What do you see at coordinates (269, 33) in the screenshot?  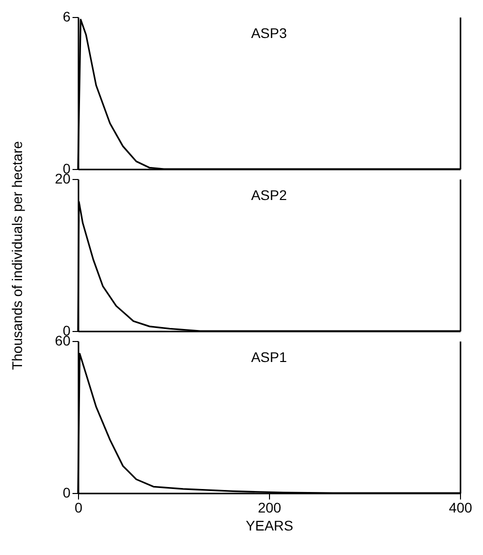 I see `text: ASP3` at bounding box center [269, 33].